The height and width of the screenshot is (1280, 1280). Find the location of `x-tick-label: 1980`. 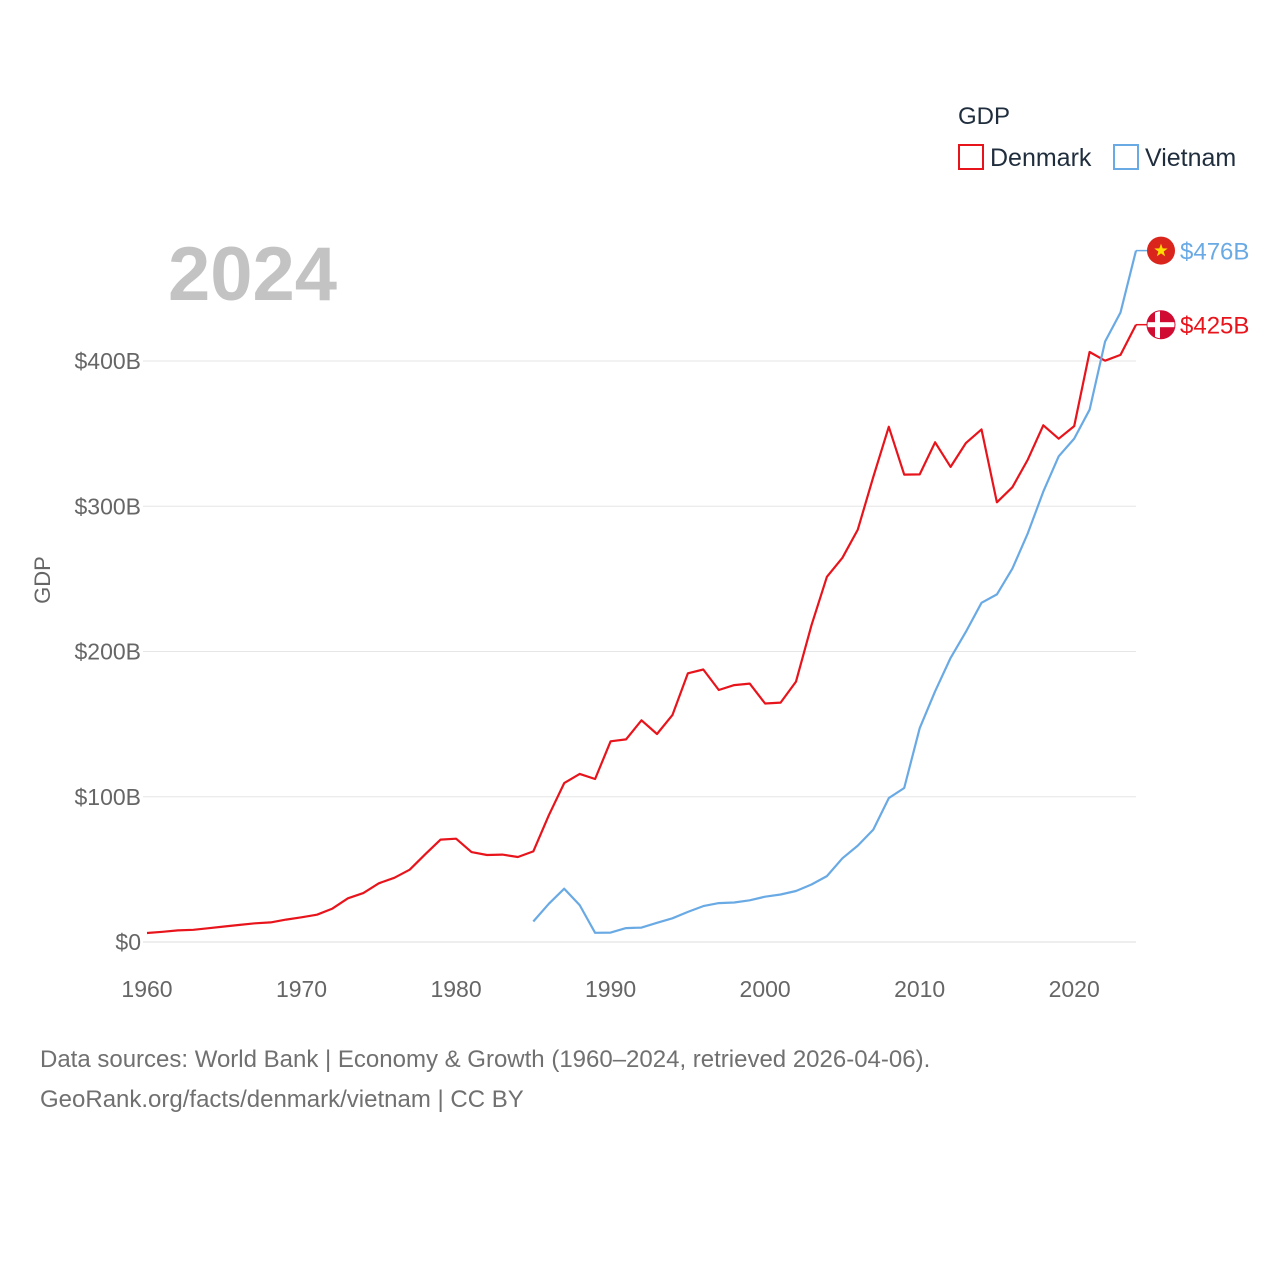

x-tick-label: 1980 is located at coordinates (455, 989).